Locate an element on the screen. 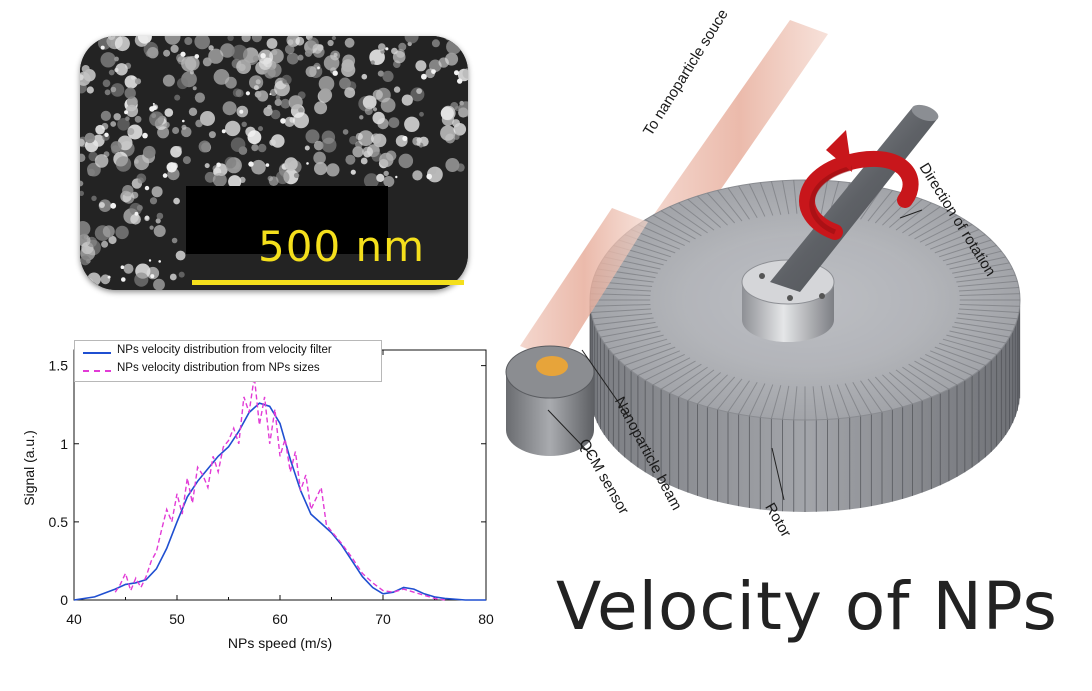  series-np-sizes-line is located at coordinates (279, 488).